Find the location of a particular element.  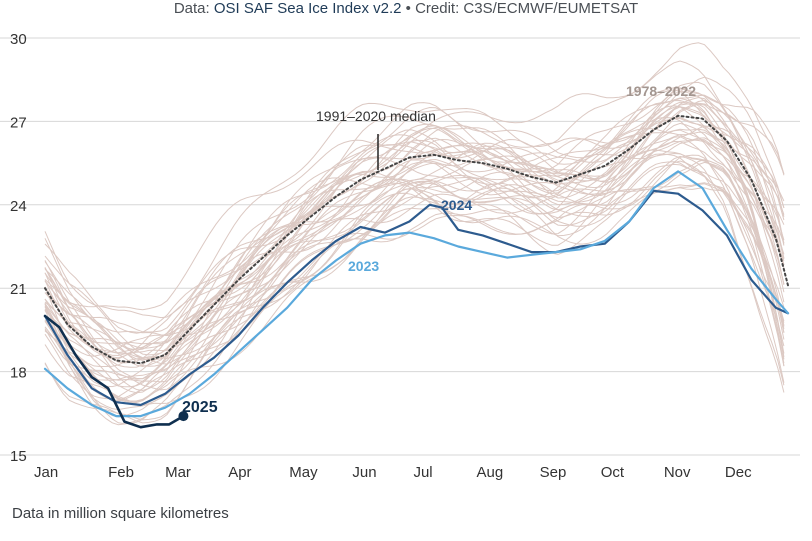

x-tick-label-sep: Sep is located at coordinates (553, 472).